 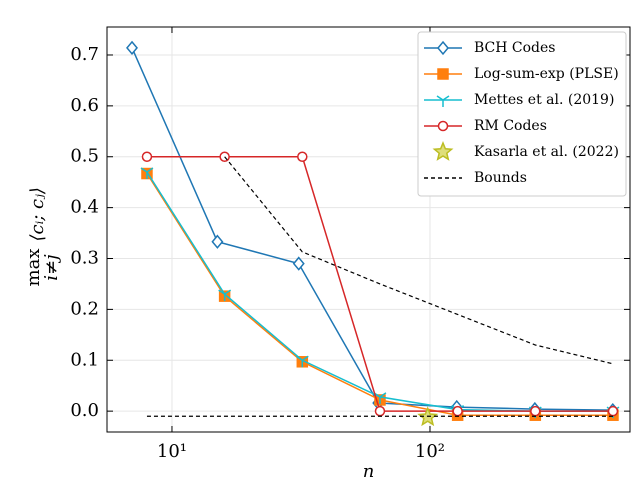 What do you see at coordinates (546, 74) in the screenshot?
I see `legend-label: Log-sum-exp (PLSE)` at bounding box center [546, 74].